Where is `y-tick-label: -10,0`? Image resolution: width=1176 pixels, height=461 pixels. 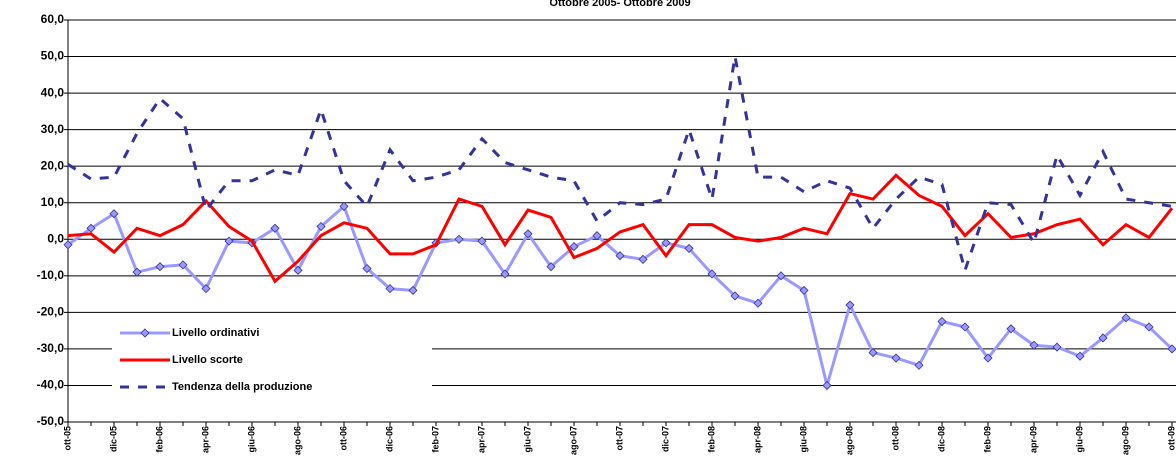 y-tick-label: -10,0 is located at coordinates (51, 275).